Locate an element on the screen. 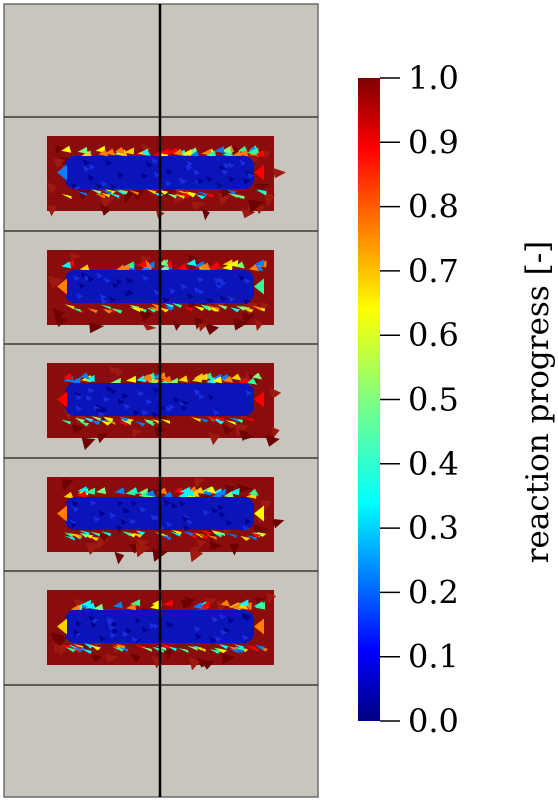 This screenshot has width=558, height=801. colorbar-tick-label: 0.0 is located at coordinates (433, 721).